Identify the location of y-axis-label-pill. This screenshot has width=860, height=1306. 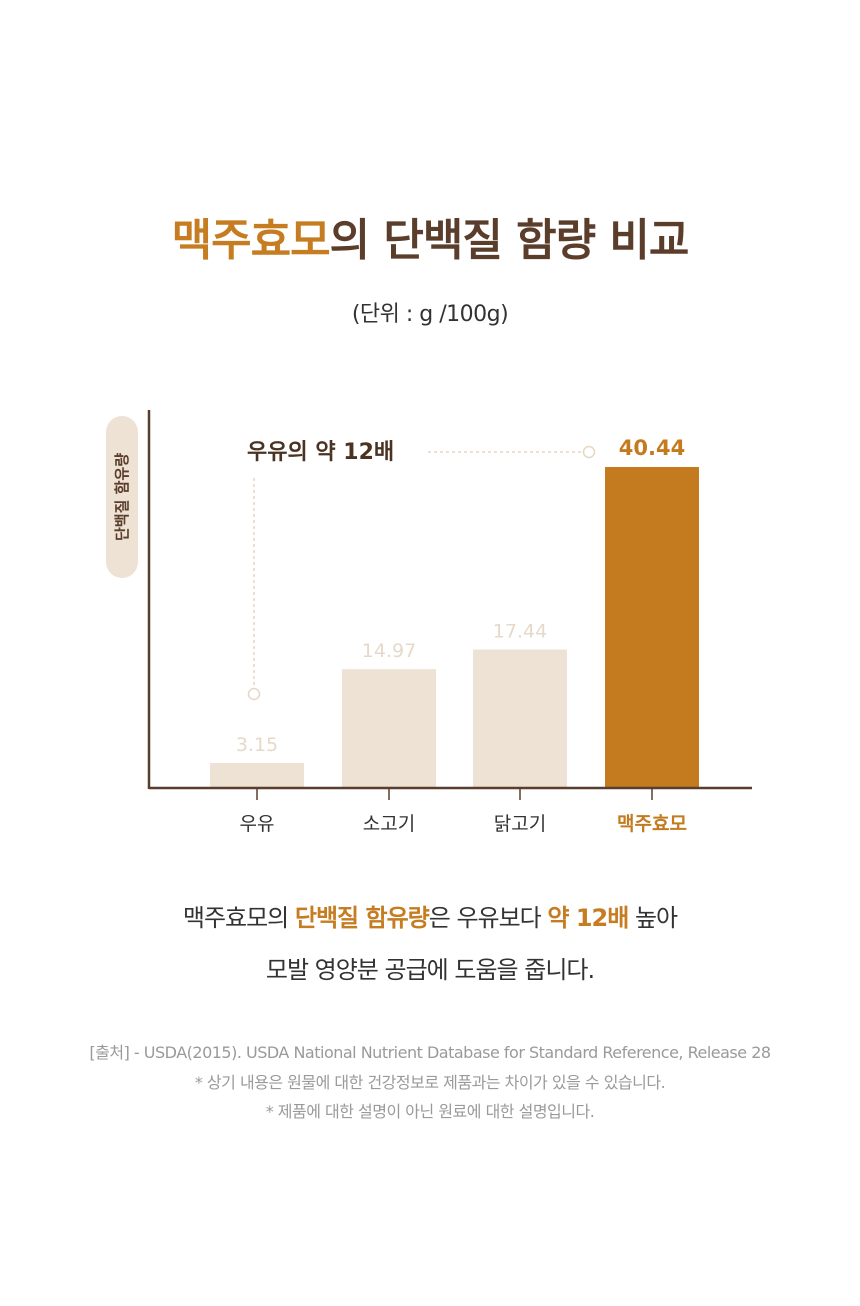
(122, 497).